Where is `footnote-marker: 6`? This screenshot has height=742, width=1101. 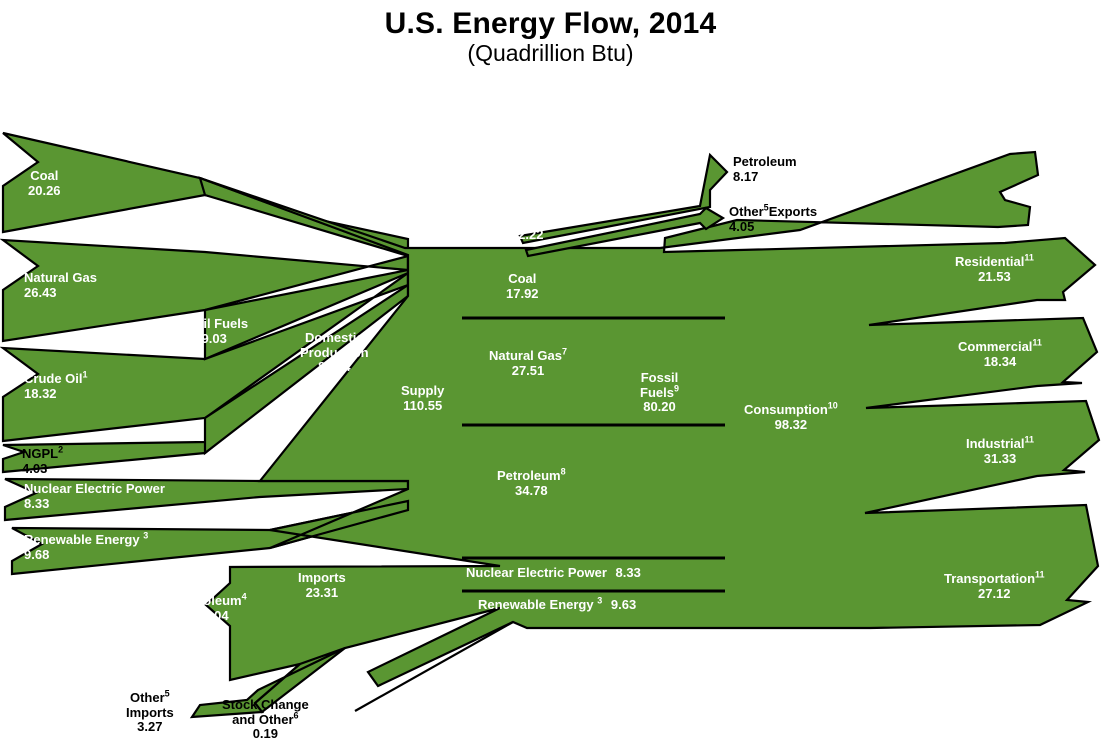 footnote-marker: 6 is located at coordinates (296, 715).